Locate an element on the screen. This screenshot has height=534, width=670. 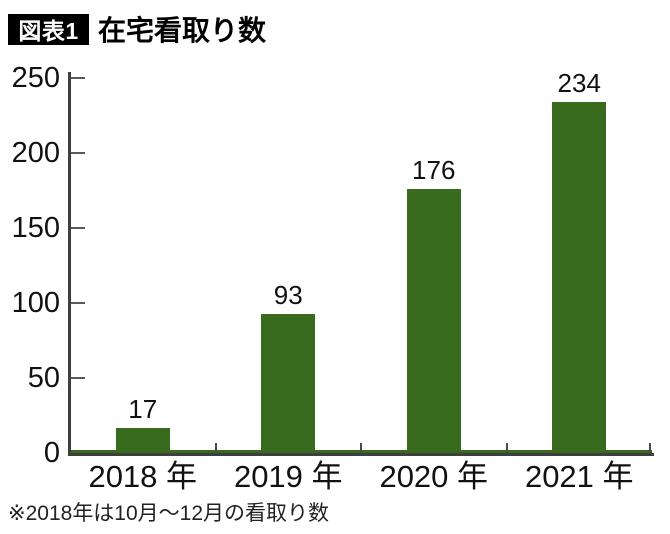
y-axis-tick-label: 150 is located at coordinates (35, 228).